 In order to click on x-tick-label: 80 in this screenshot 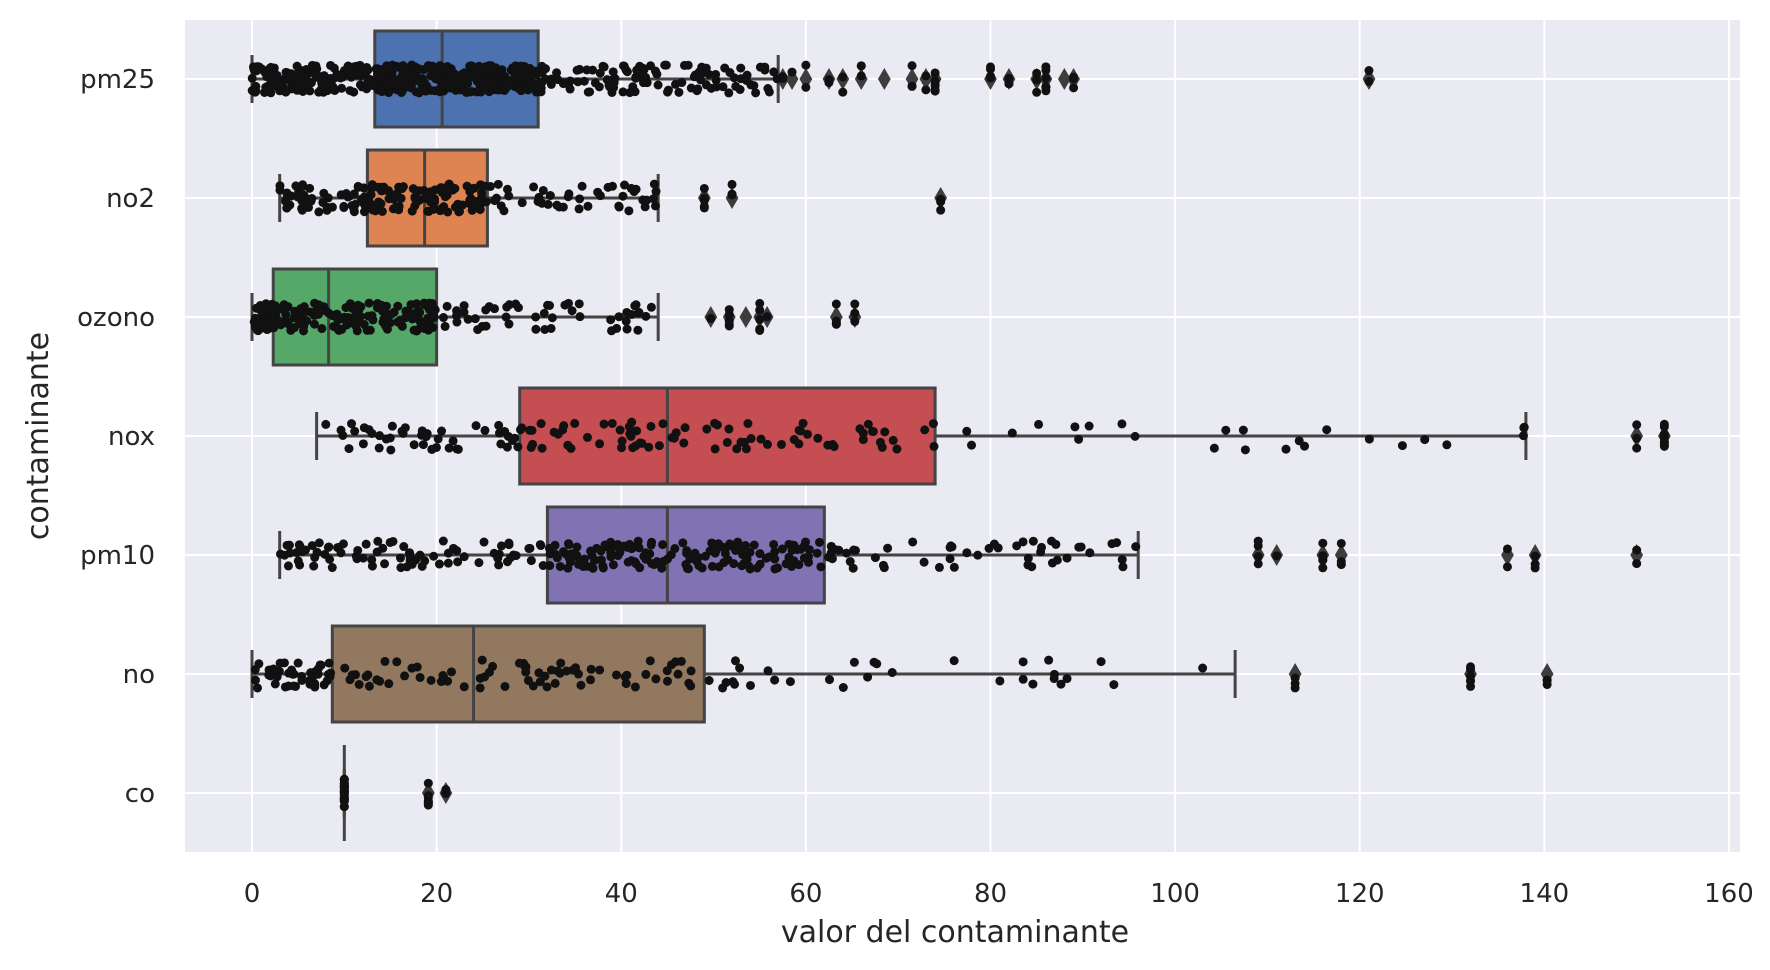, I will do `click(990, 894)`.